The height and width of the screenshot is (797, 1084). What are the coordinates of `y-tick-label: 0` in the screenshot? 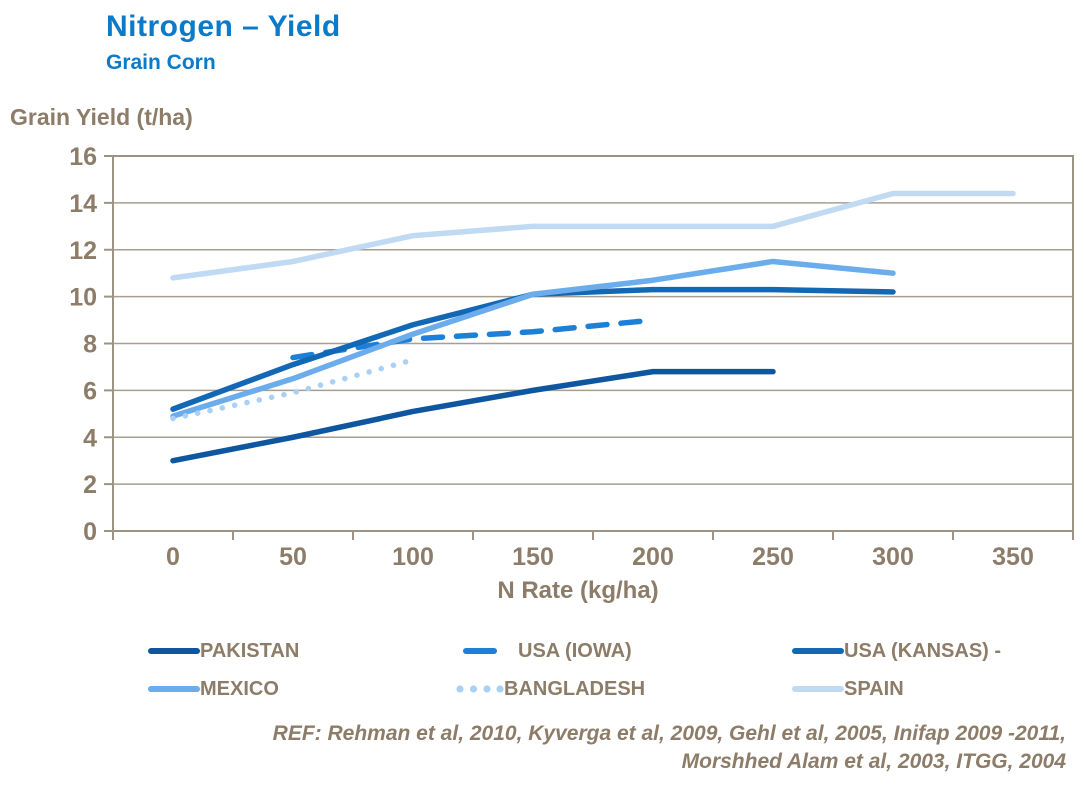 It's located at (90, 532).